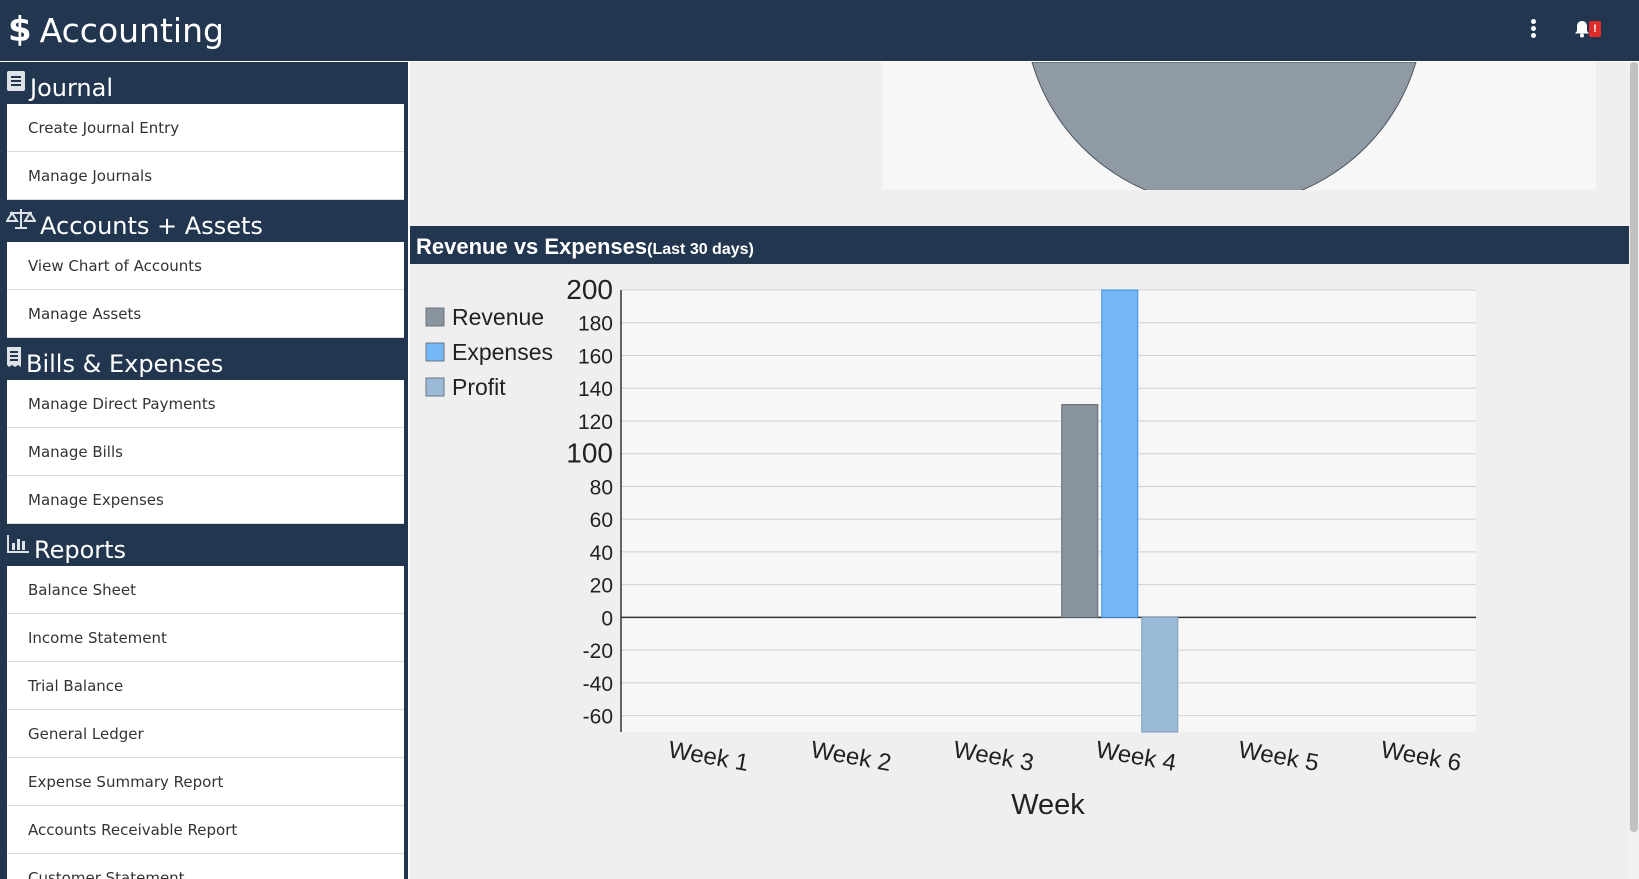 The width and height of the screenshot is (1639, 879). I want to click on sidebar-item-balance-sheet: Balance Sheet, so click(205, 590).